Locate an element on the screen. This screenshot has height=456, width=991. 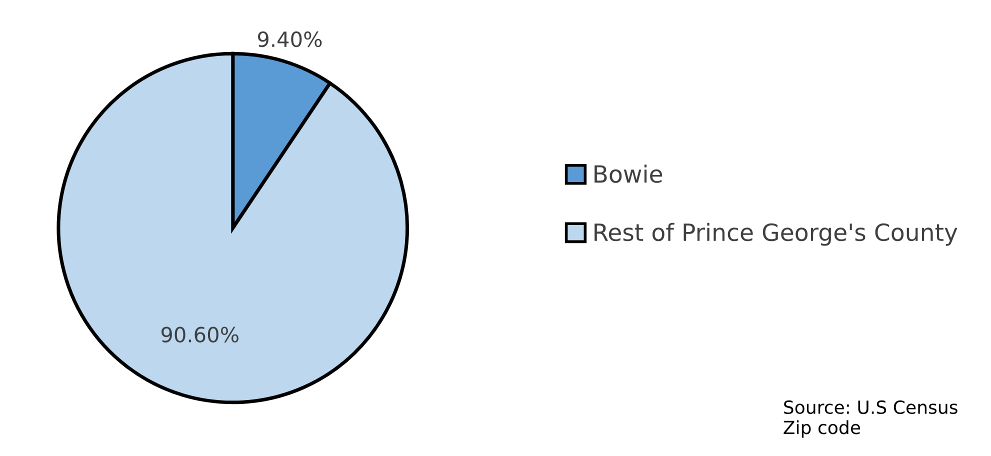
legend-label: Bowie is located at coordinates (628, 173).